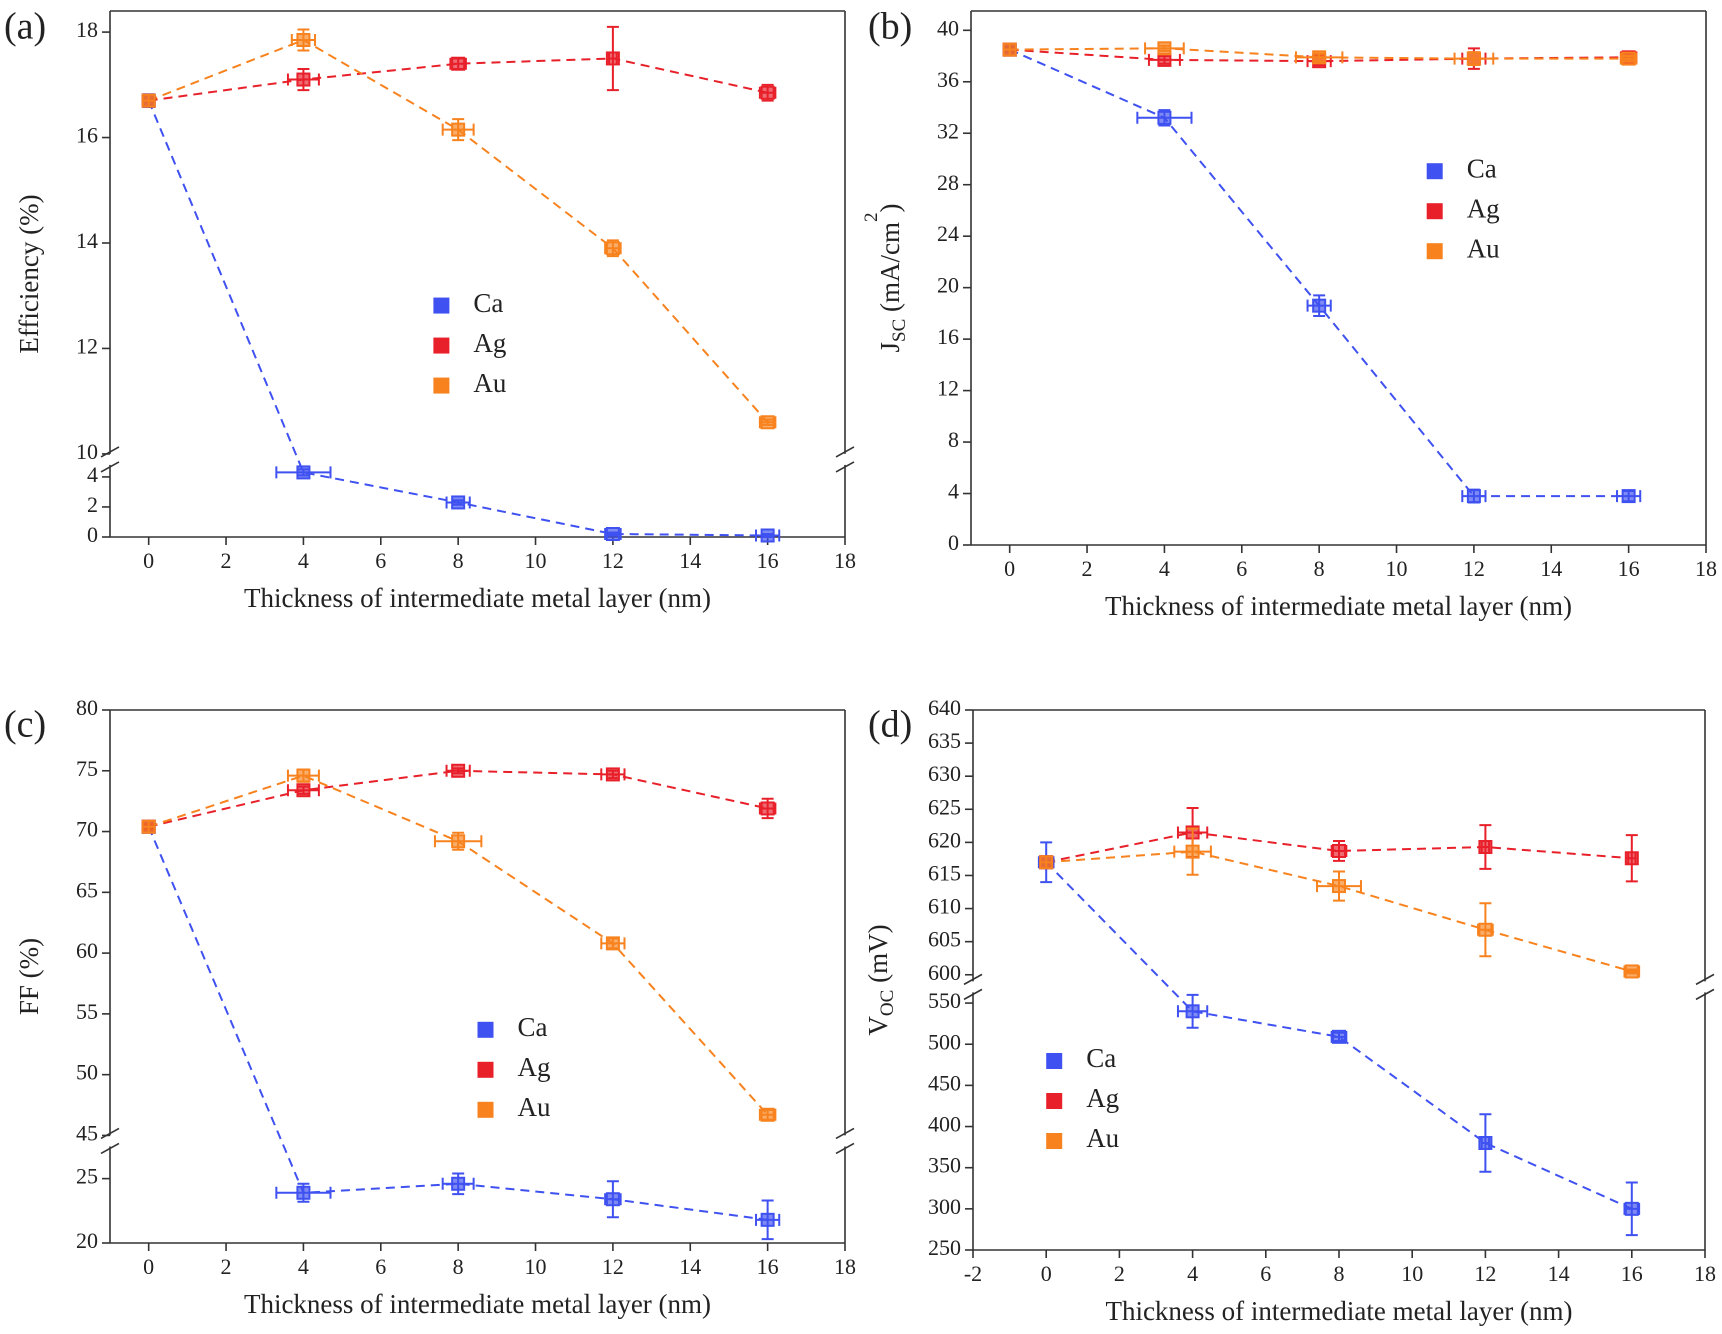  I want to click on y-tick-label: 625, so click(944, 806).